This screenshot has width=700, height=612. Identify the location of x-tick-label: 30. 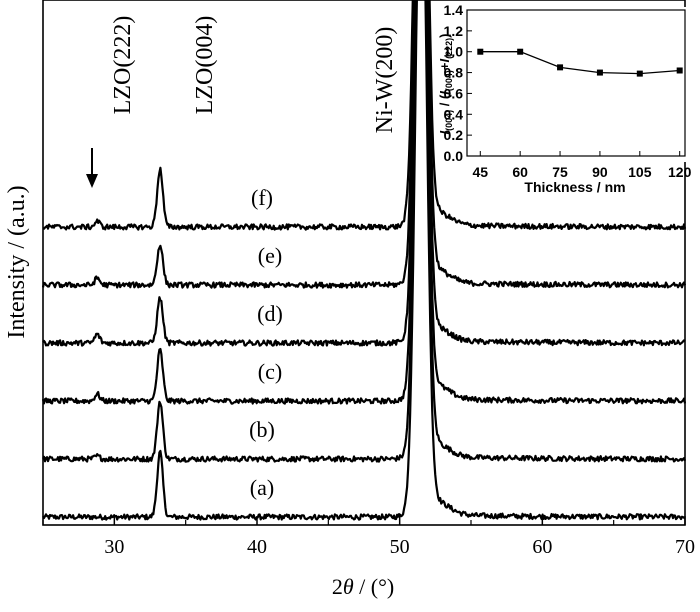
(114, 547).